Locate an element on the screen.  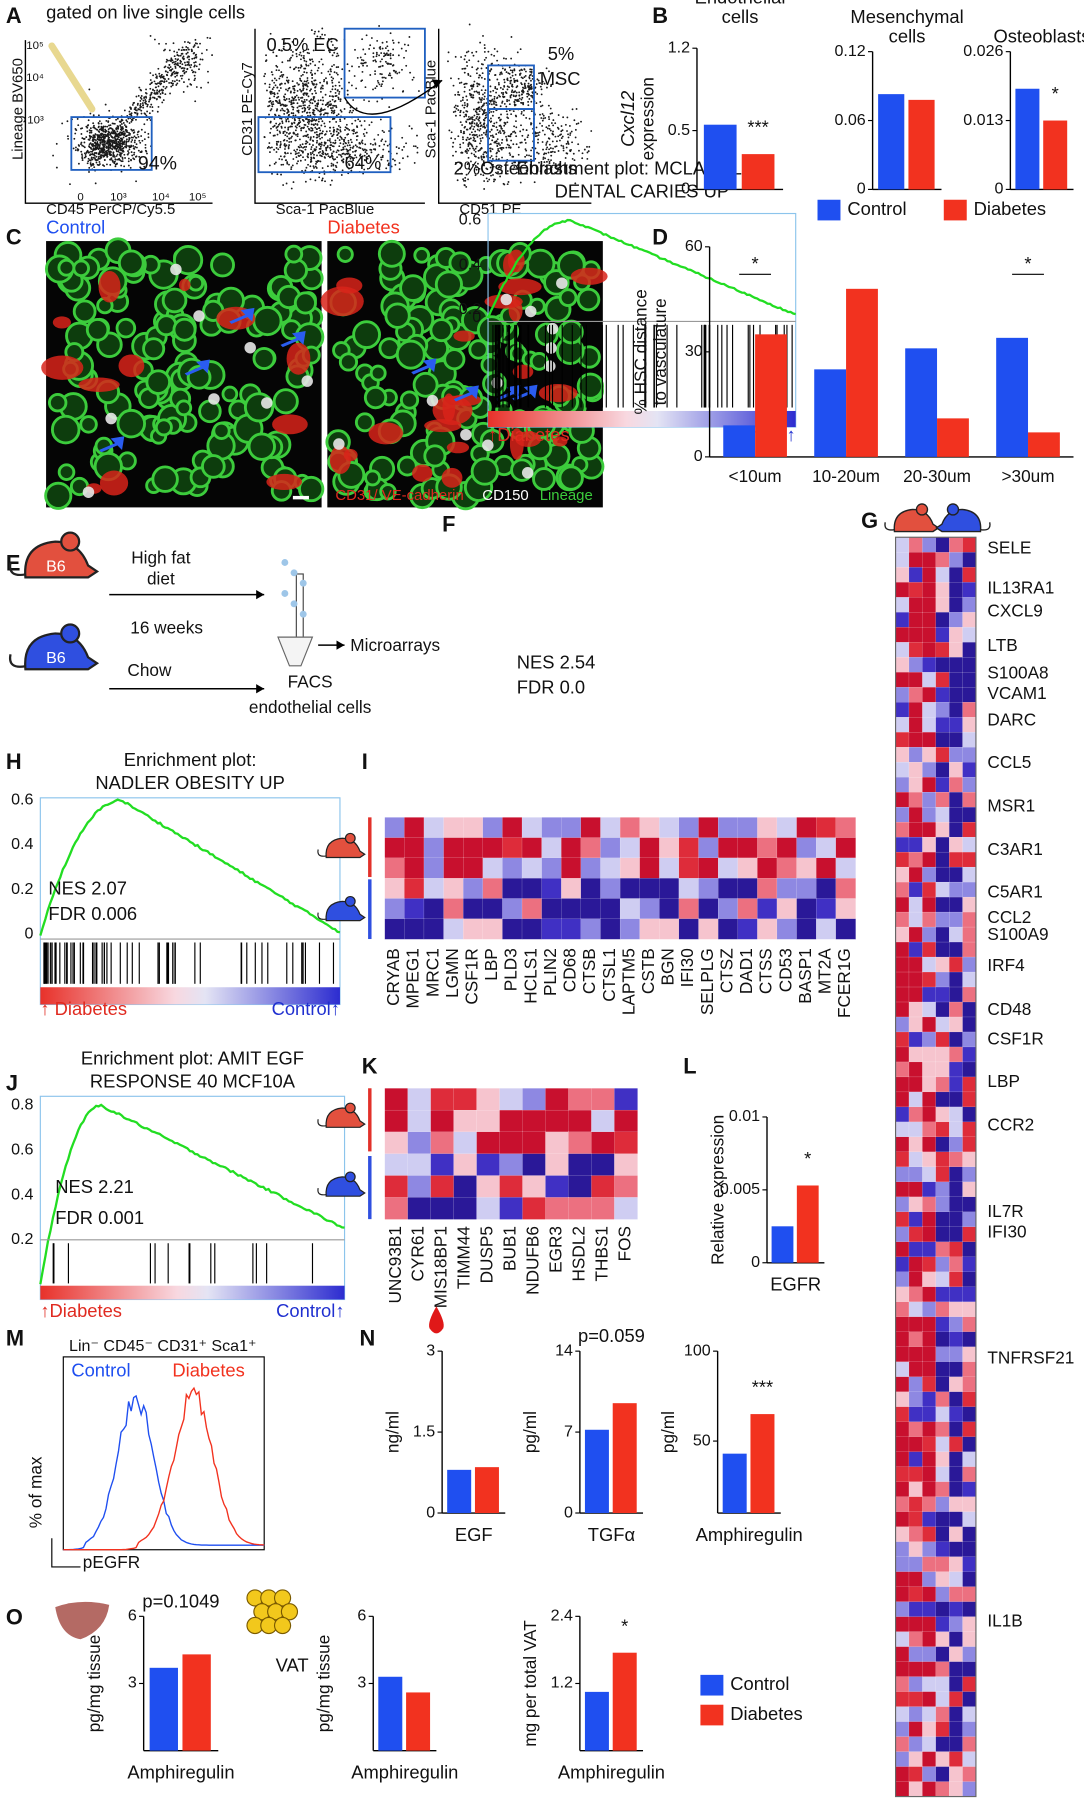
rank-label: ↑Diabetes is located at coordinates (529, 434).